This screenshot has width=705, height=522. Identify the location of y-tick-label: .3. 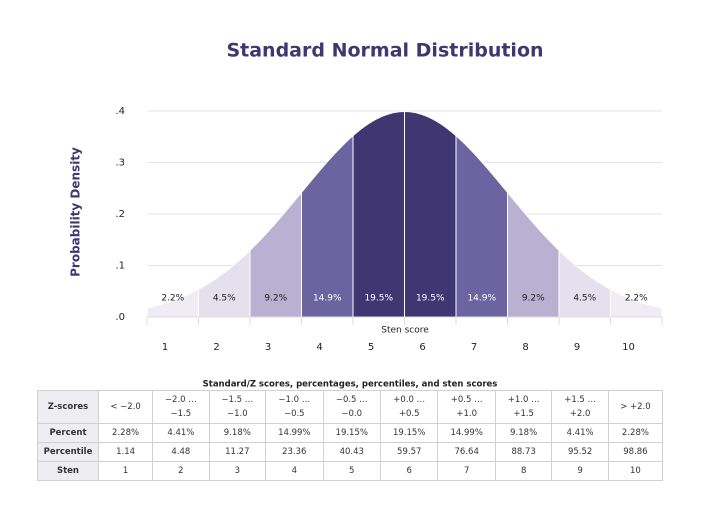
(120, 163).